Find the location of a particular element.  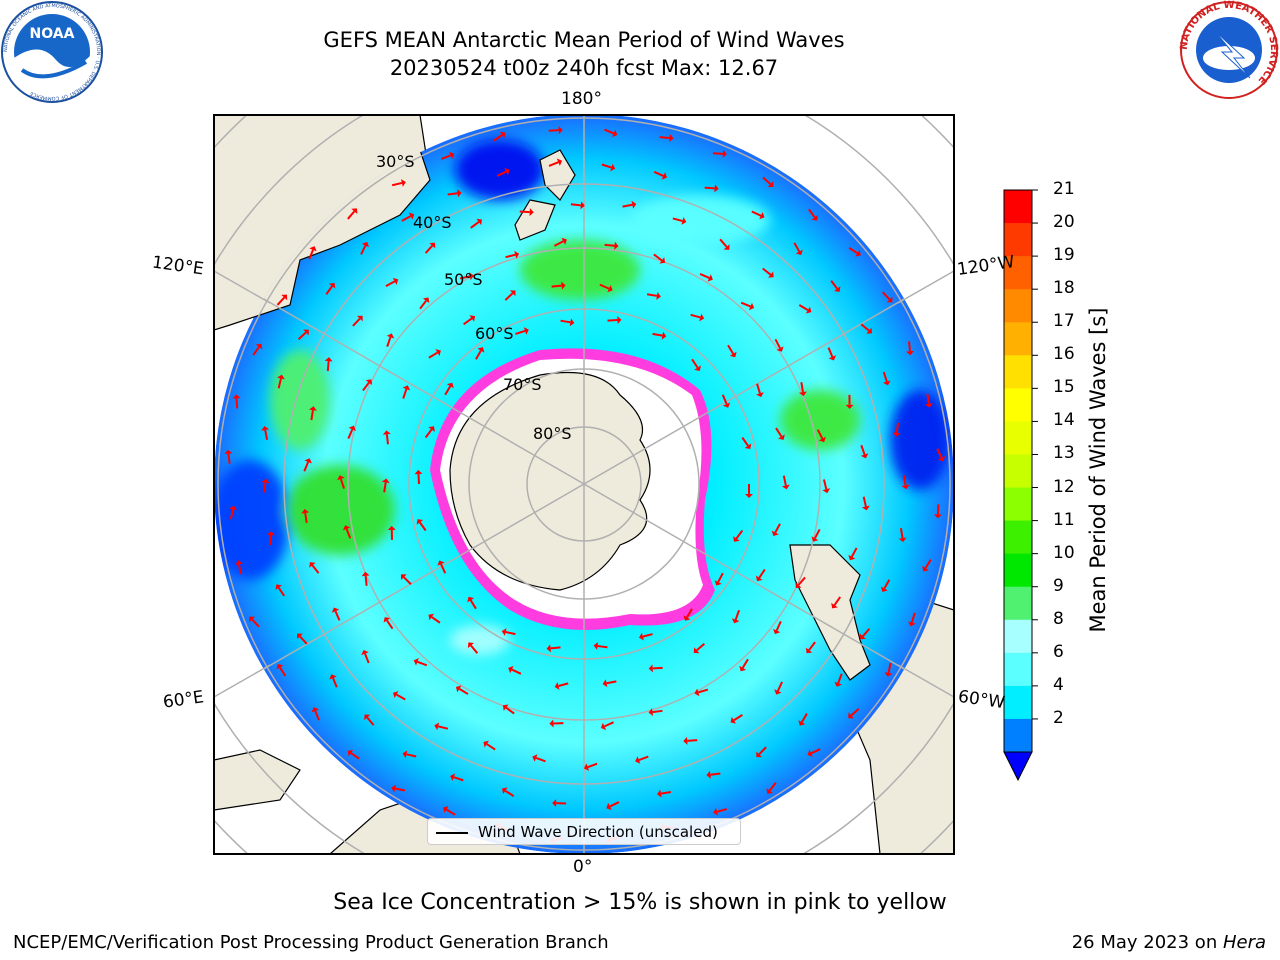

legend-label: Wind Wave Direction (unscaled) is located at coordinates (598, 832).